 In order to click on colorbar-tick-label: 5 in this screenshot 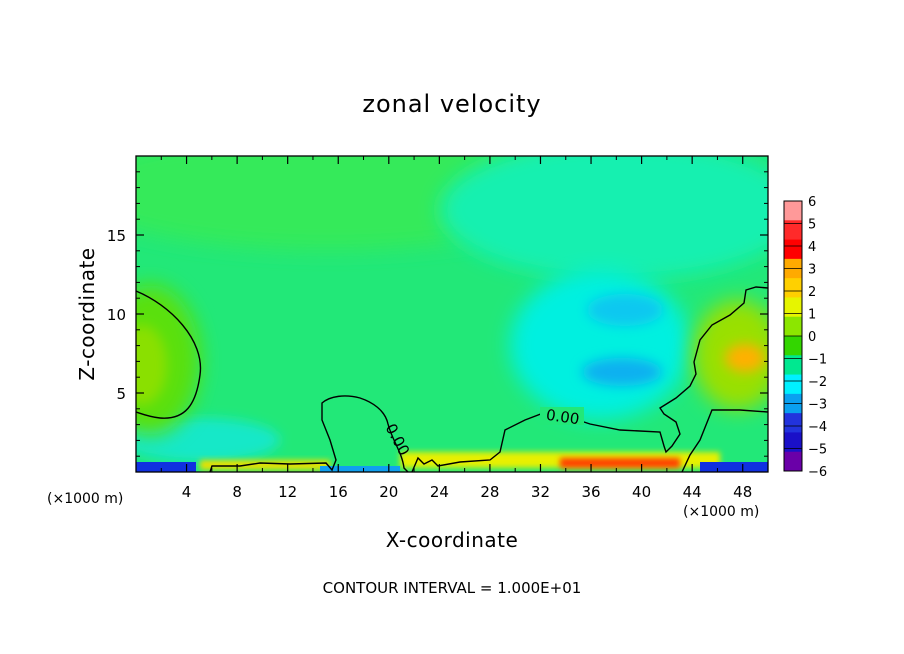, I will do `click(812, 225)`.